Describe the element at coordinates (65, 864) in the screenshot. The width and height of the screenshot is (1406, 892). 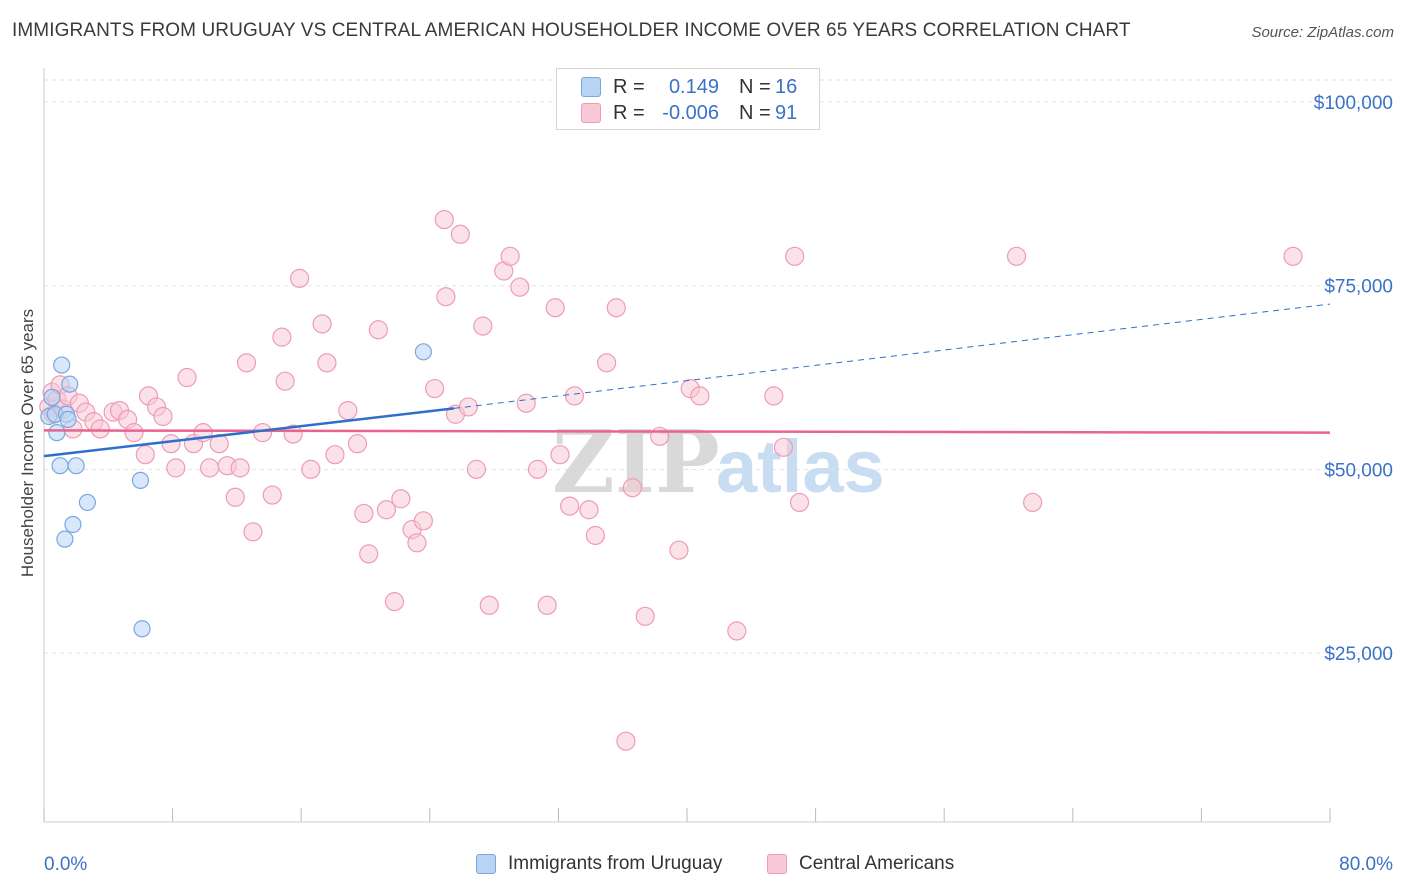
I see `x-tick-label: 0.0%` at that location.